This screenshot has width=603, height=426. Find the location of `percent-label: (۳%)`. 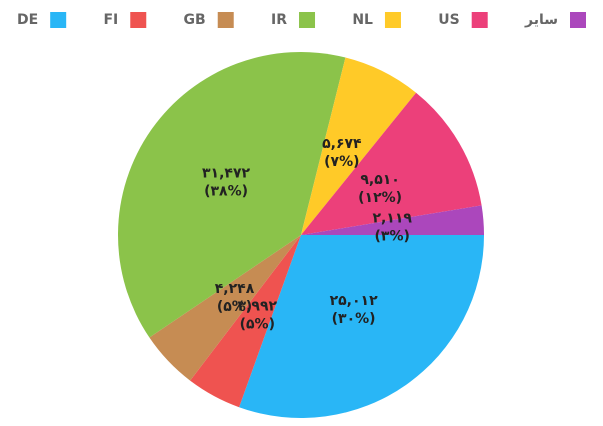

percent-label: (۳%) is located at coordinates (392, 237).